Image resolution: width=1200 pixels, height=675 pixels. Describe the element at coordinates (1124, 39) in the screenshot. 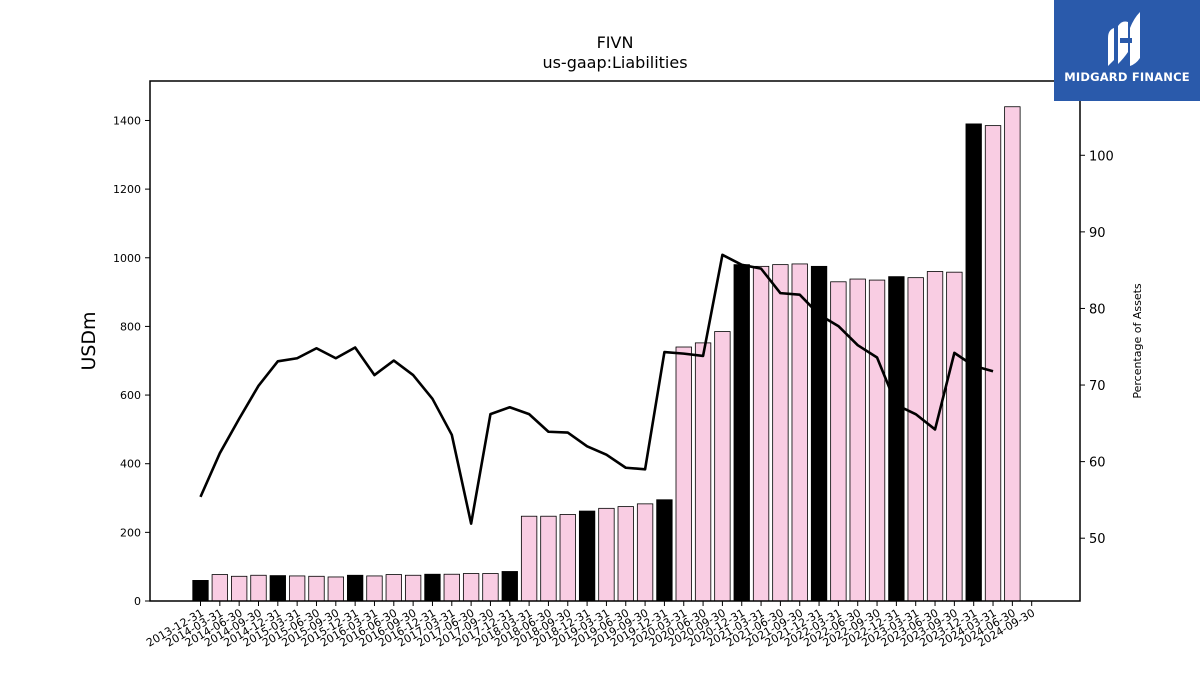

I see `midgard-m-icon` at that location.